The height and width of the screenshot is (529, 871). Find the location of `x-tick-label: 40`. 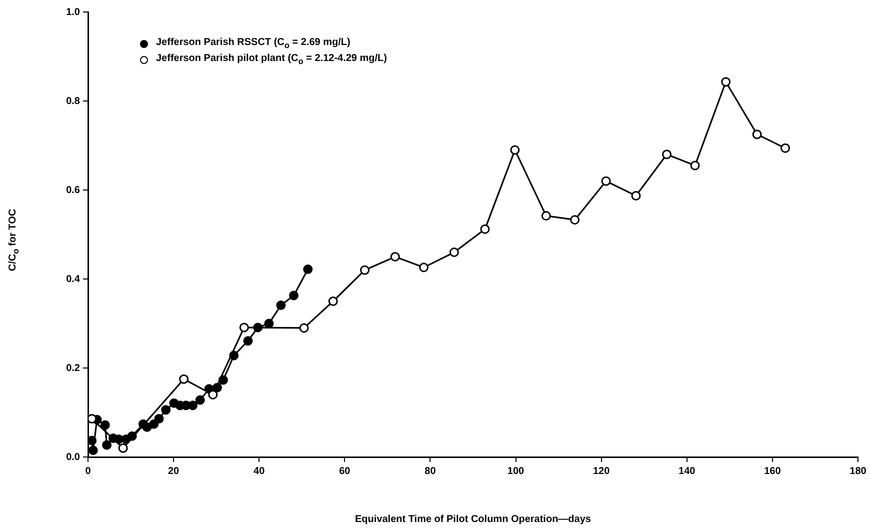

x-tick-label: 40 is located at coordinates (260, 471).